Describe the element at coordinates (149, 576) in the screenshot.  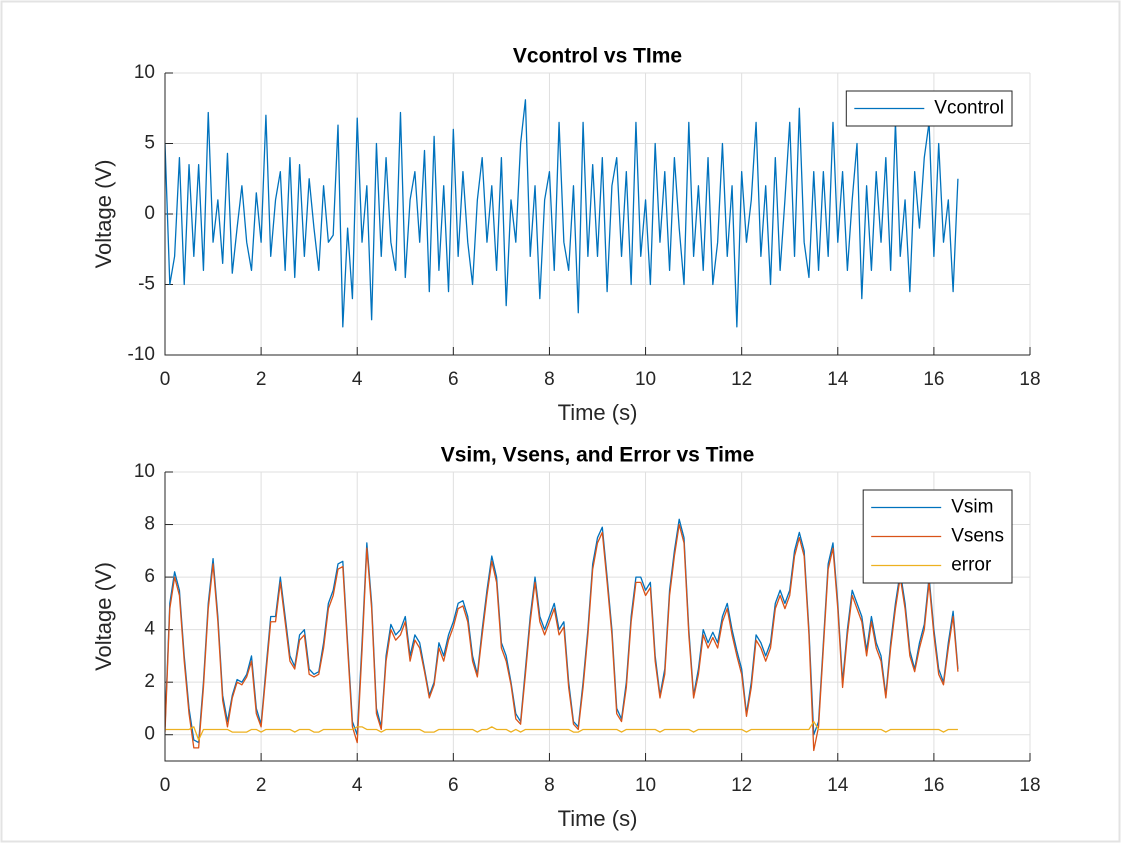
I see `y-tick-label: 6` at that location.